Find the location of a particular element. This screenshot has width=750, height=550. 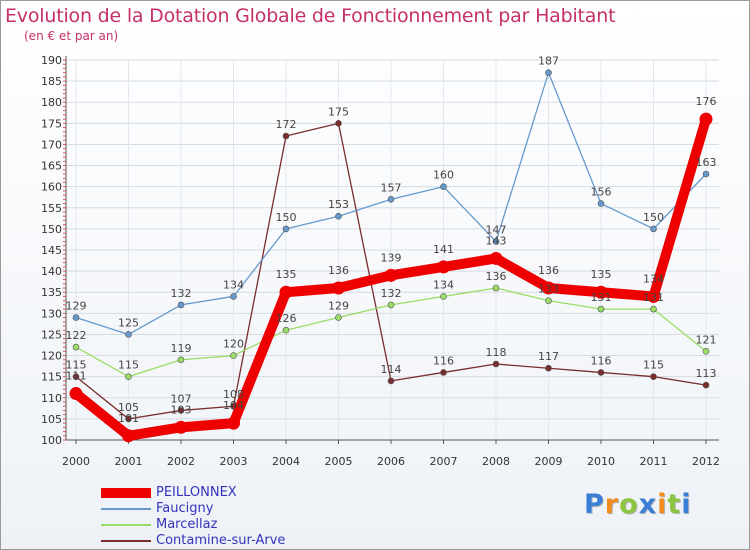

data-label: 101 is located at coordinates (128, 418).